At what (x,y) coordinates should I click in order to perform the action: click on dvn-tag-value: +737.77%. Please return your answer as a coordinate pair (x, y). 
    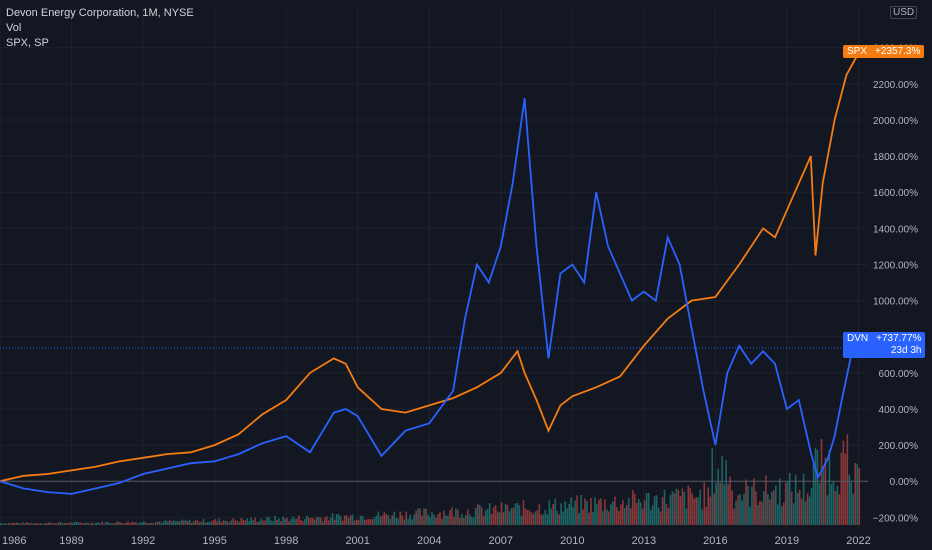
    Looking at the image, I should click on (899, 338).